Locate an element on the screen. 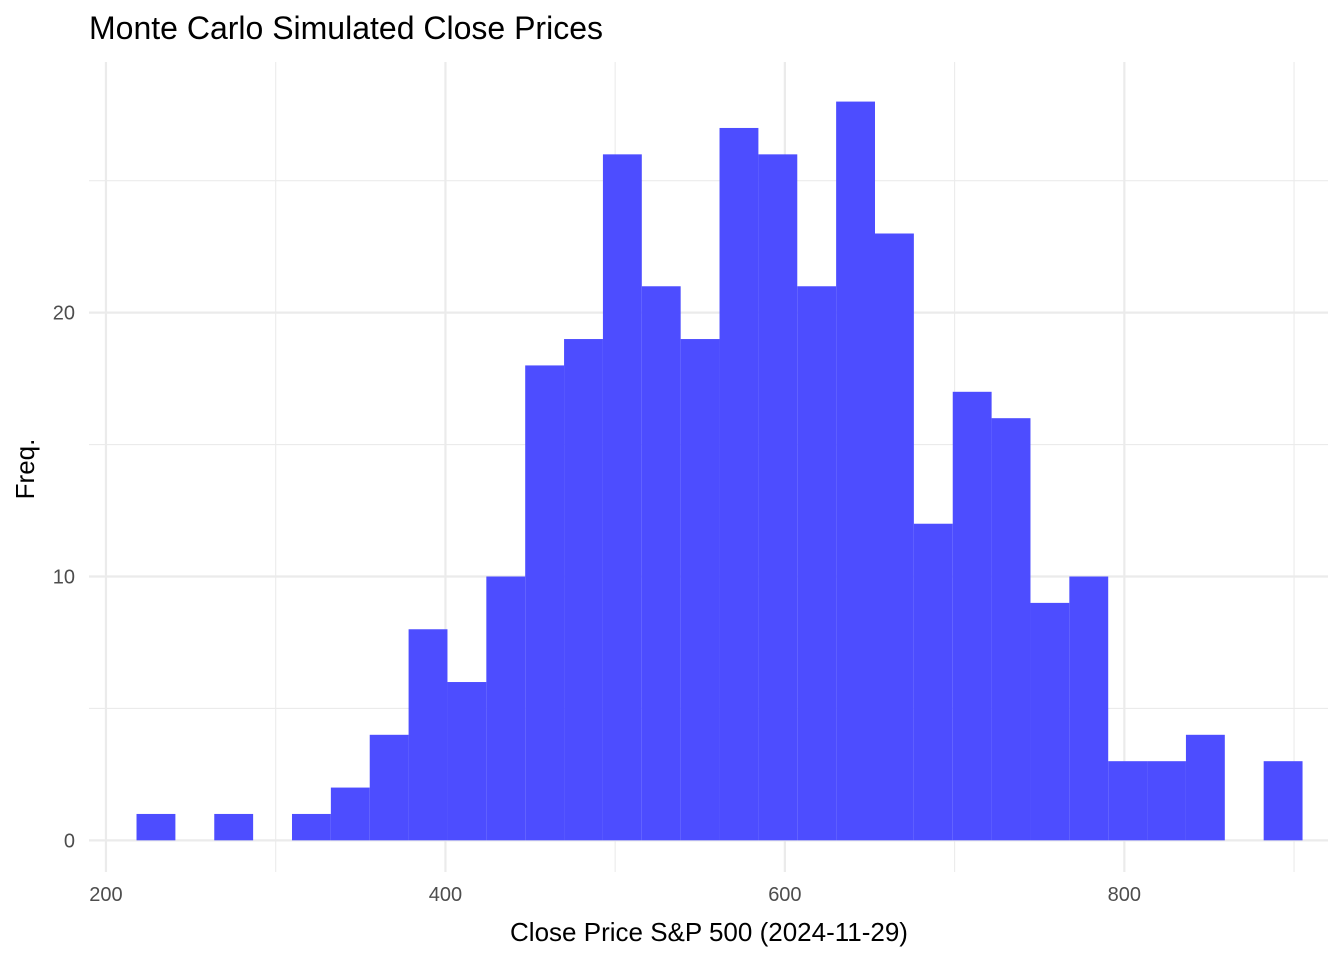 This screenshot has height=960, width=1344. y-tick-label: 0 is located at coordinates (69, 841).